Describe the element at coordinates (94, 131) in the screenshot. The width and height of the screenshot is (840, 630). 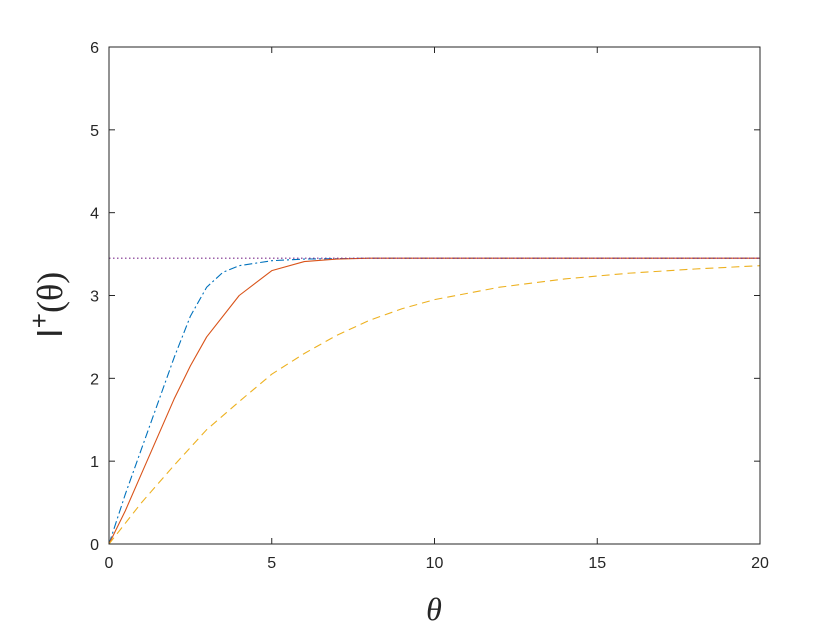
I see `y-tick-label: 5` at that location.